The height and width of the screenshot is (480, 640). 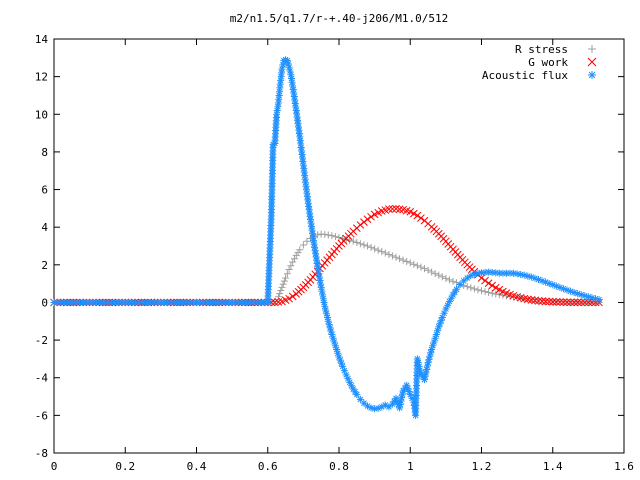 I want to click on y-tick-label: 4, so click(x=44, y=227).